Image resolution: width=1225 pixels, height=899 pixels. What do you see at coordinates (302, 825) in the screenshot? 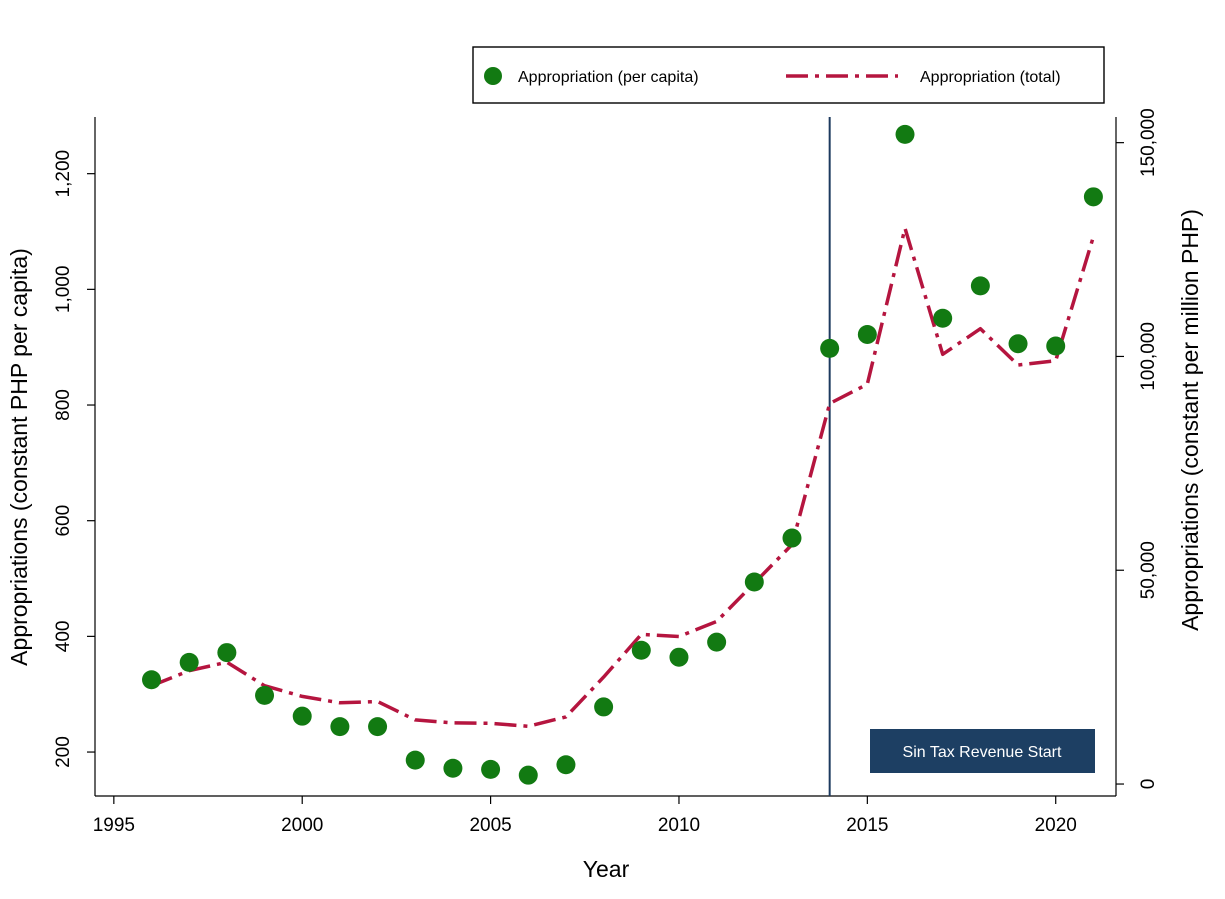
I see `x-tick-label: 2000` at bounding box center [302, 825].